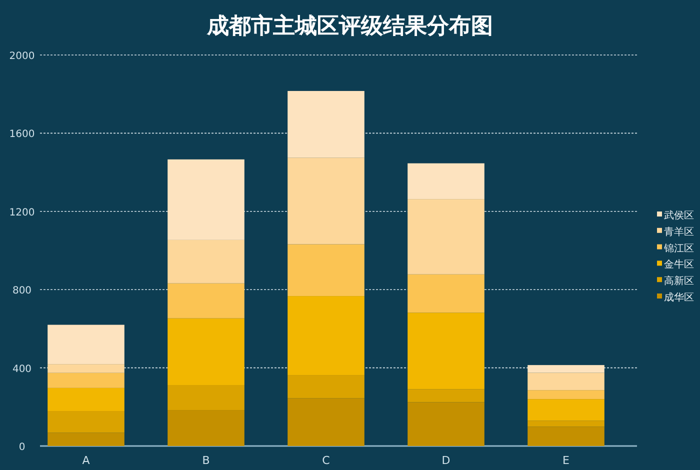 This screenshot has width=700, height=470. I want to click on y-tick-label: 1600, so click(22, 134).